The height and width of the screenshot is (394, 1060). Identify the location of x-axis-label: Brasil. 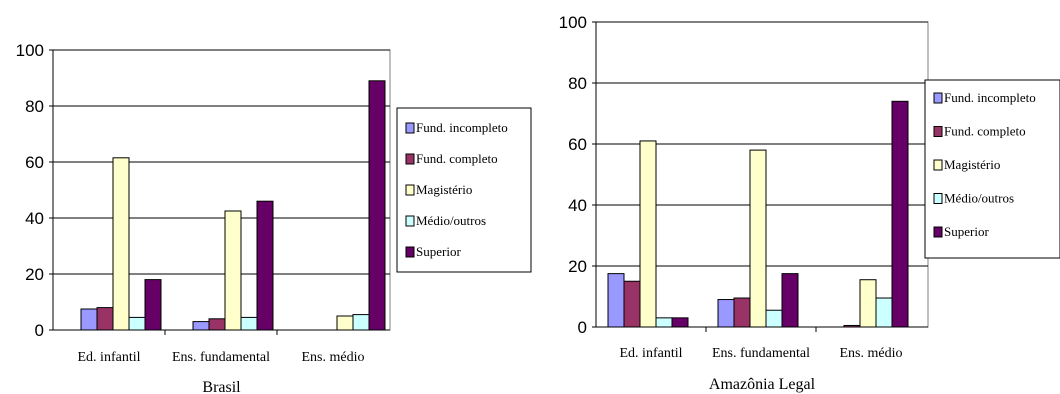
(221, 386).